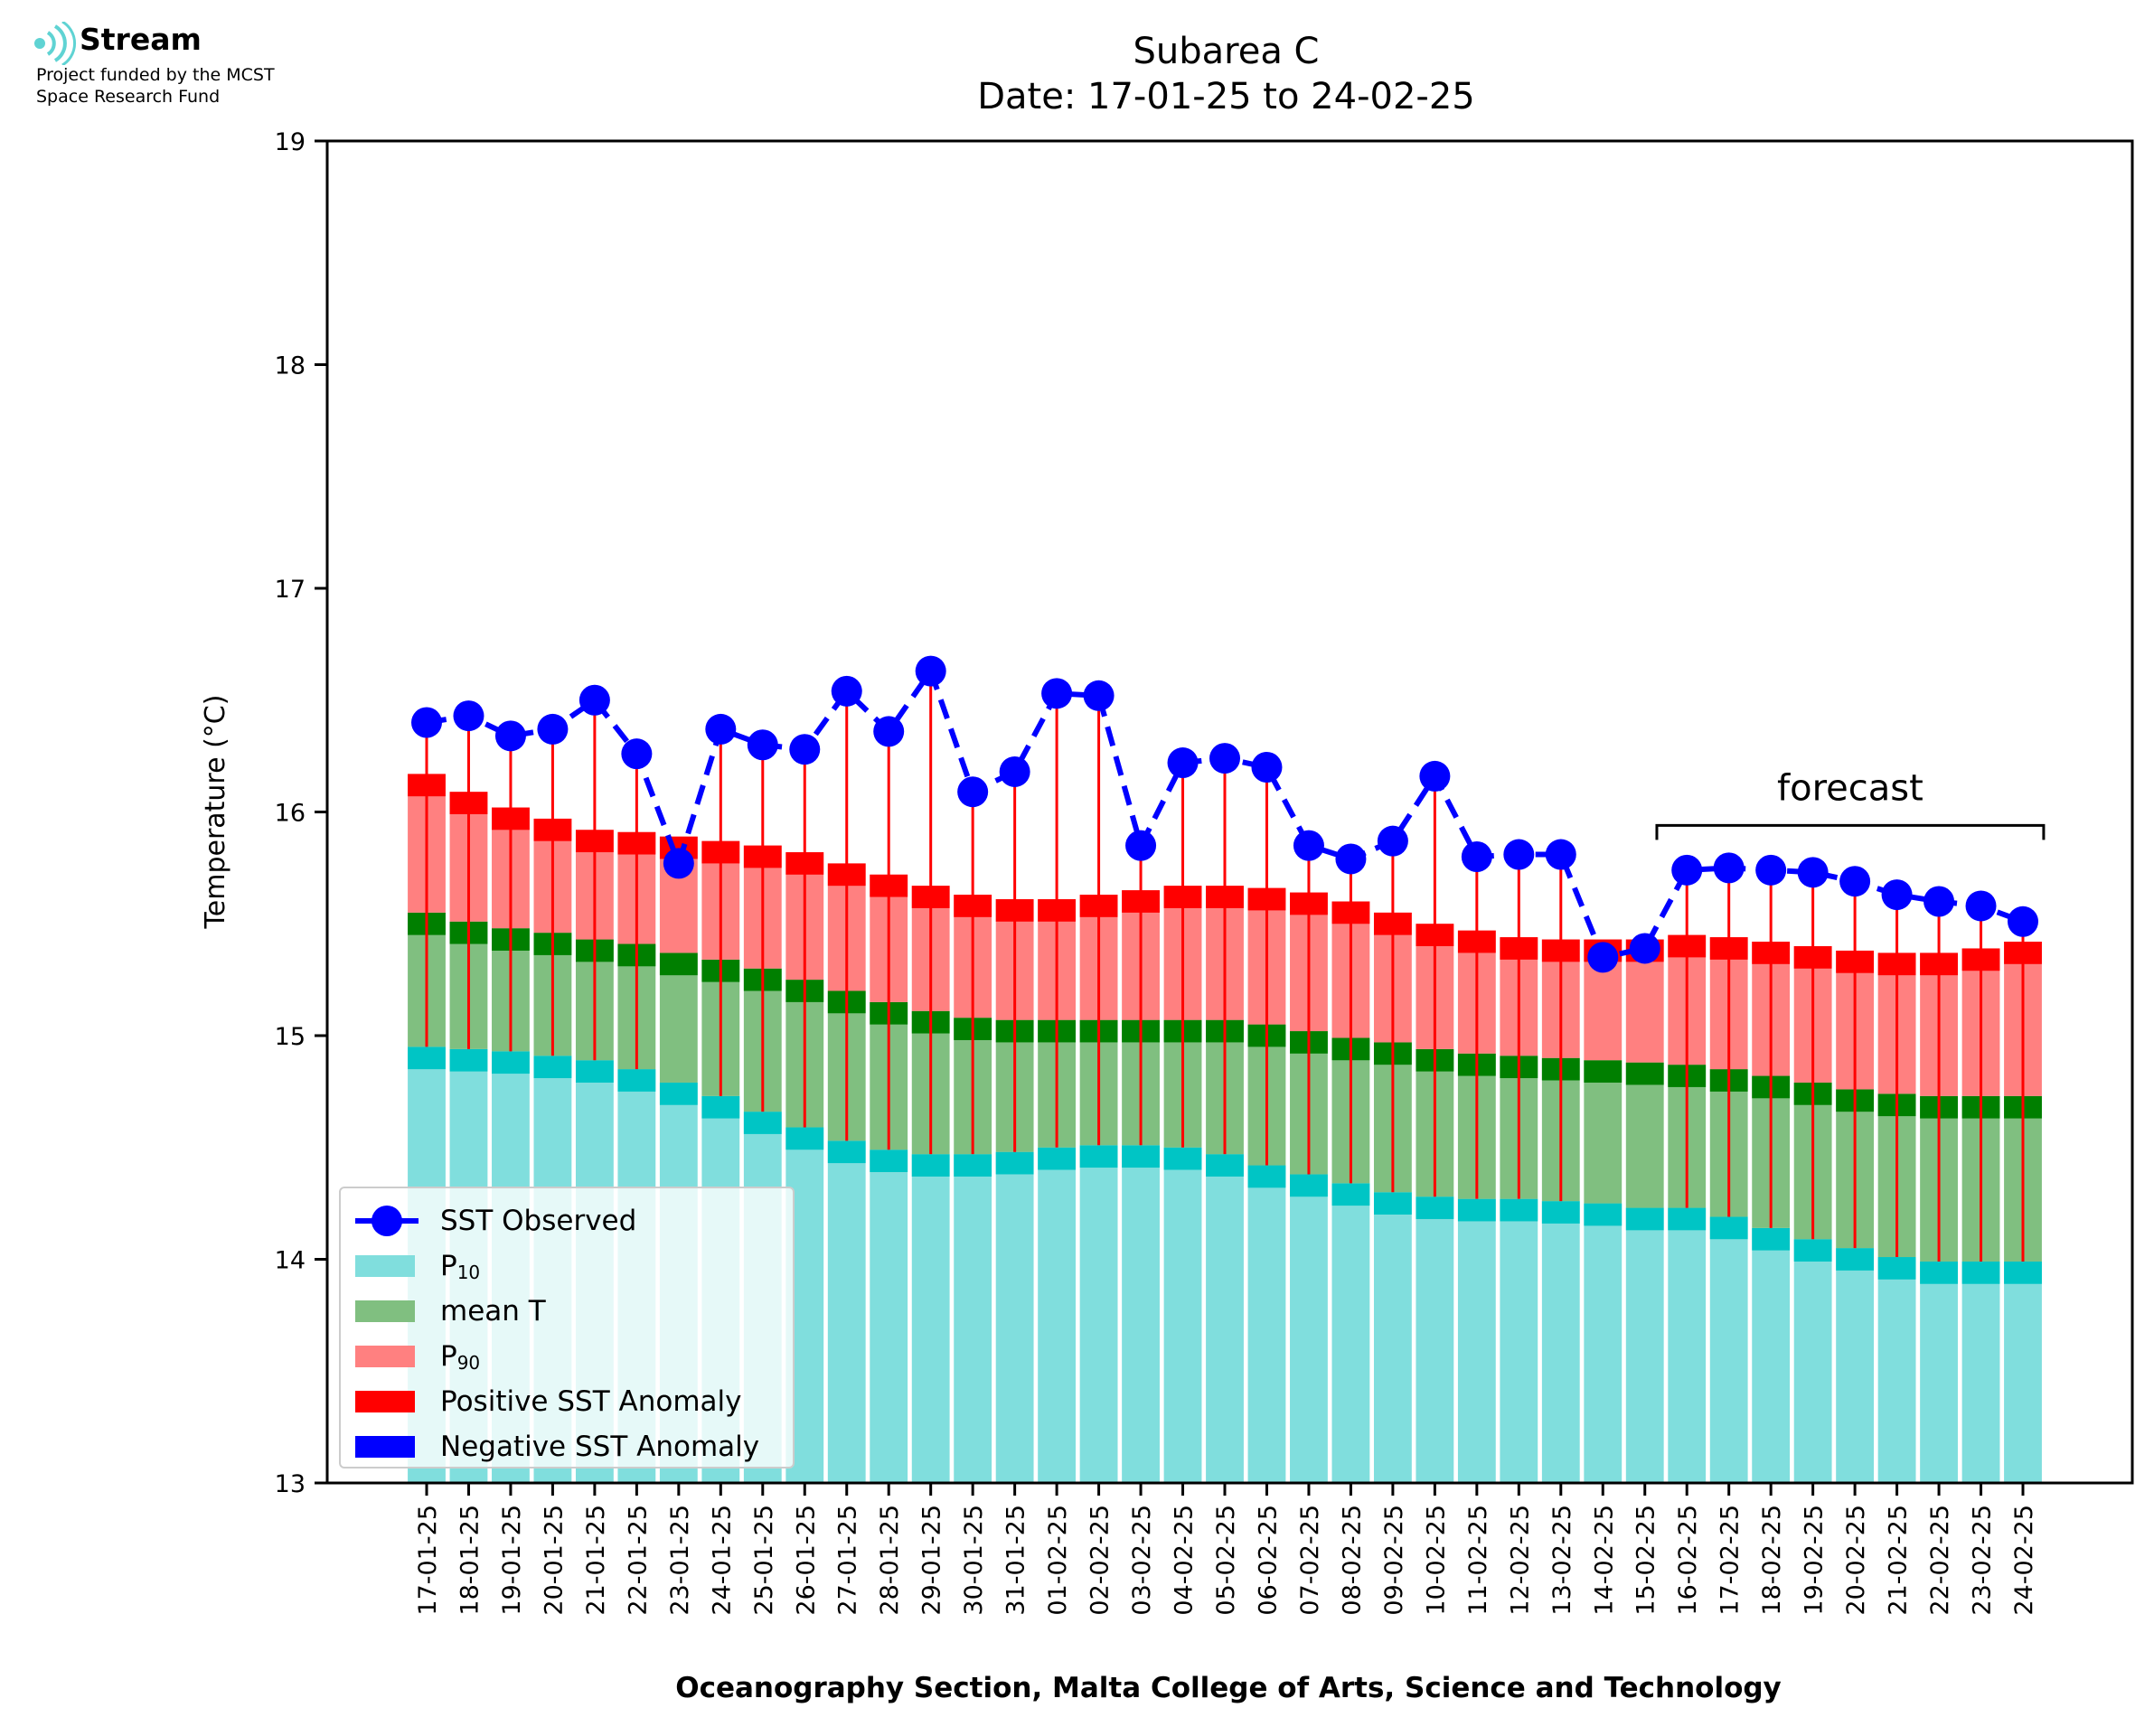  Describe the element at coordinates (215, 812) in the screenshot. I see `y-axis-label: Temperature (°C)` at that location.